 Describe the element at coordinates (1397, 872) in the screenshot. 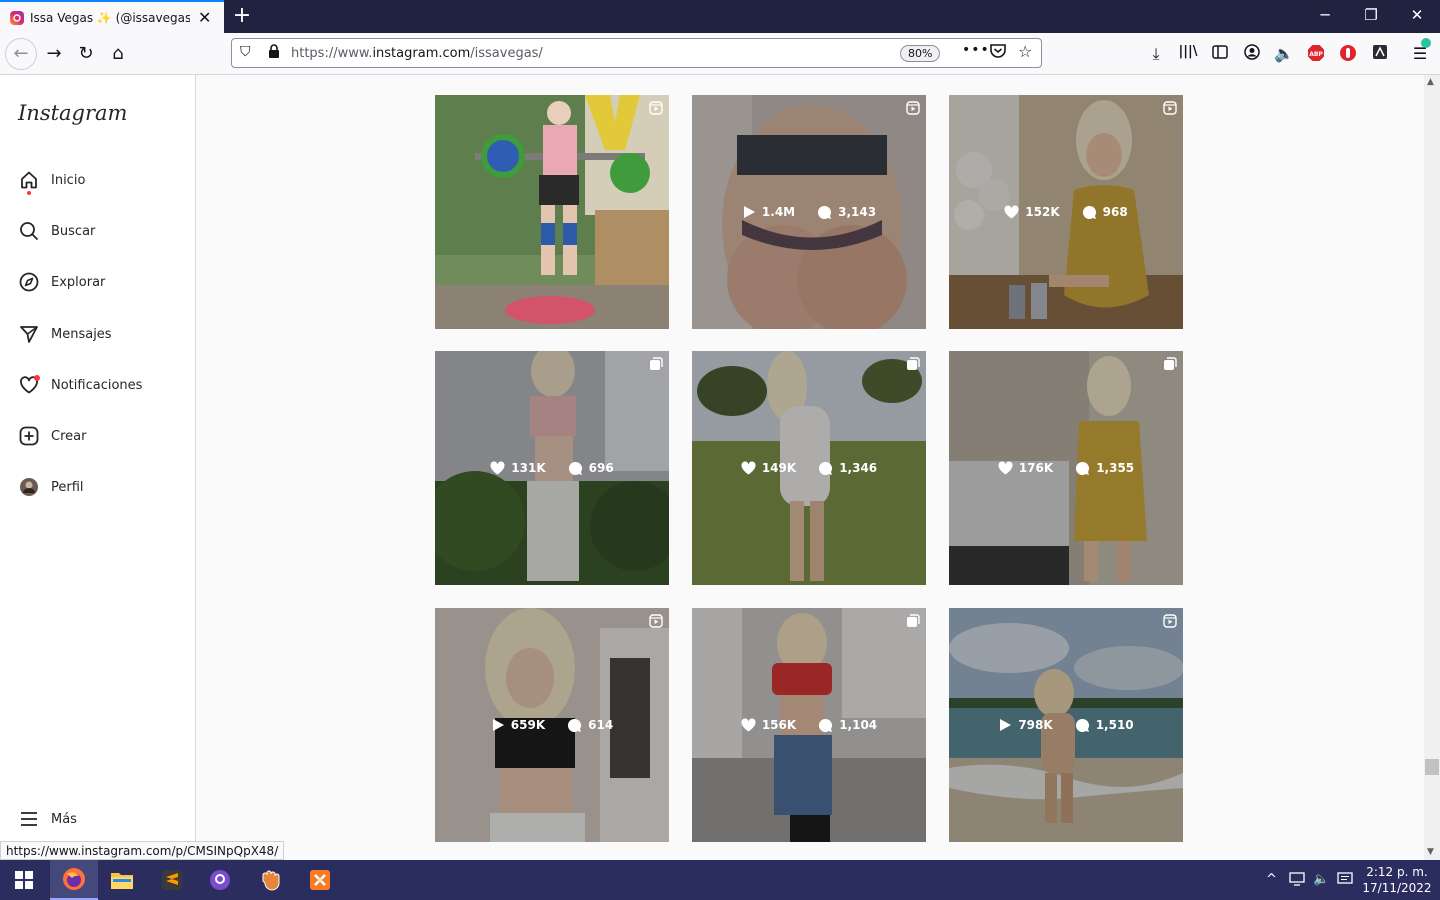

I see `clock-time: 2:12 p. m.` at that location.